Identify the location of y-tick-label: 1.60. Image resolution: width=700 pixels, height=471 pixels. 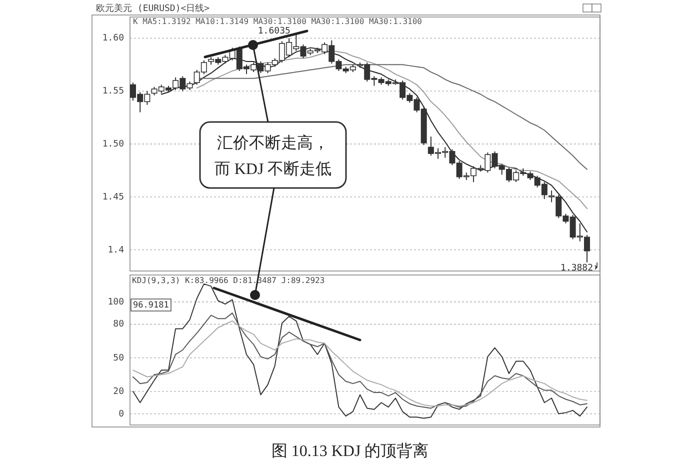
(113, 39).